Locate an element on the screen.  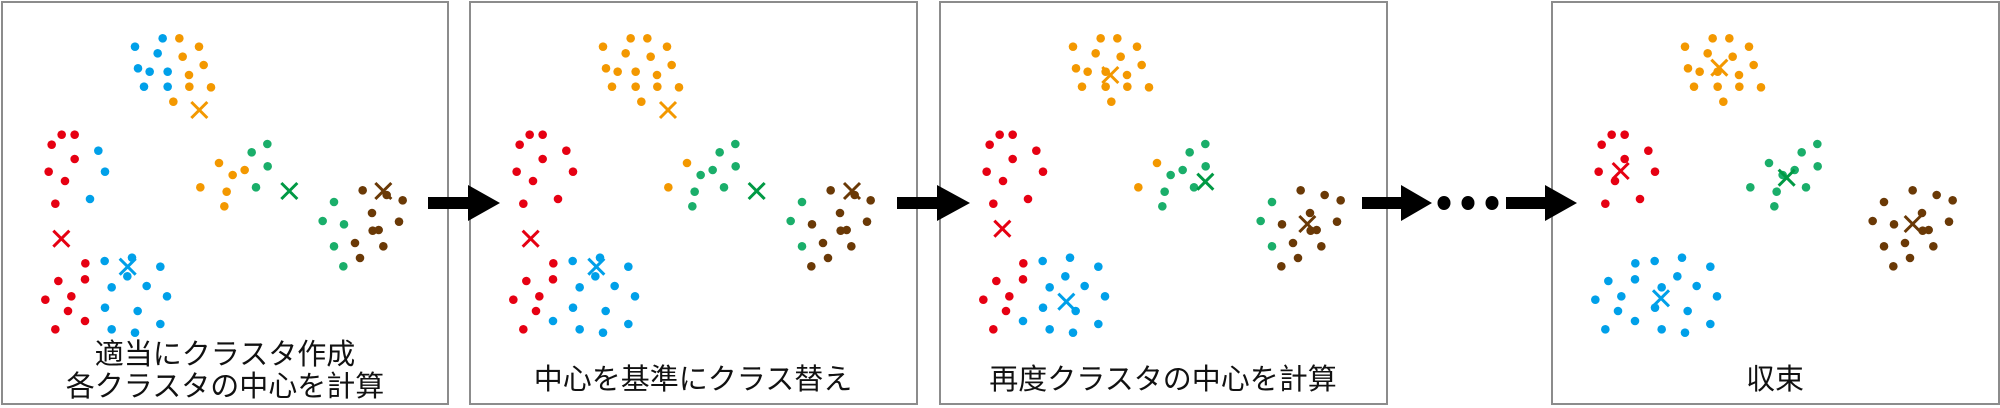
caption-line-1: 適当にクラスタ作成 is located at coordinates (225, 354).